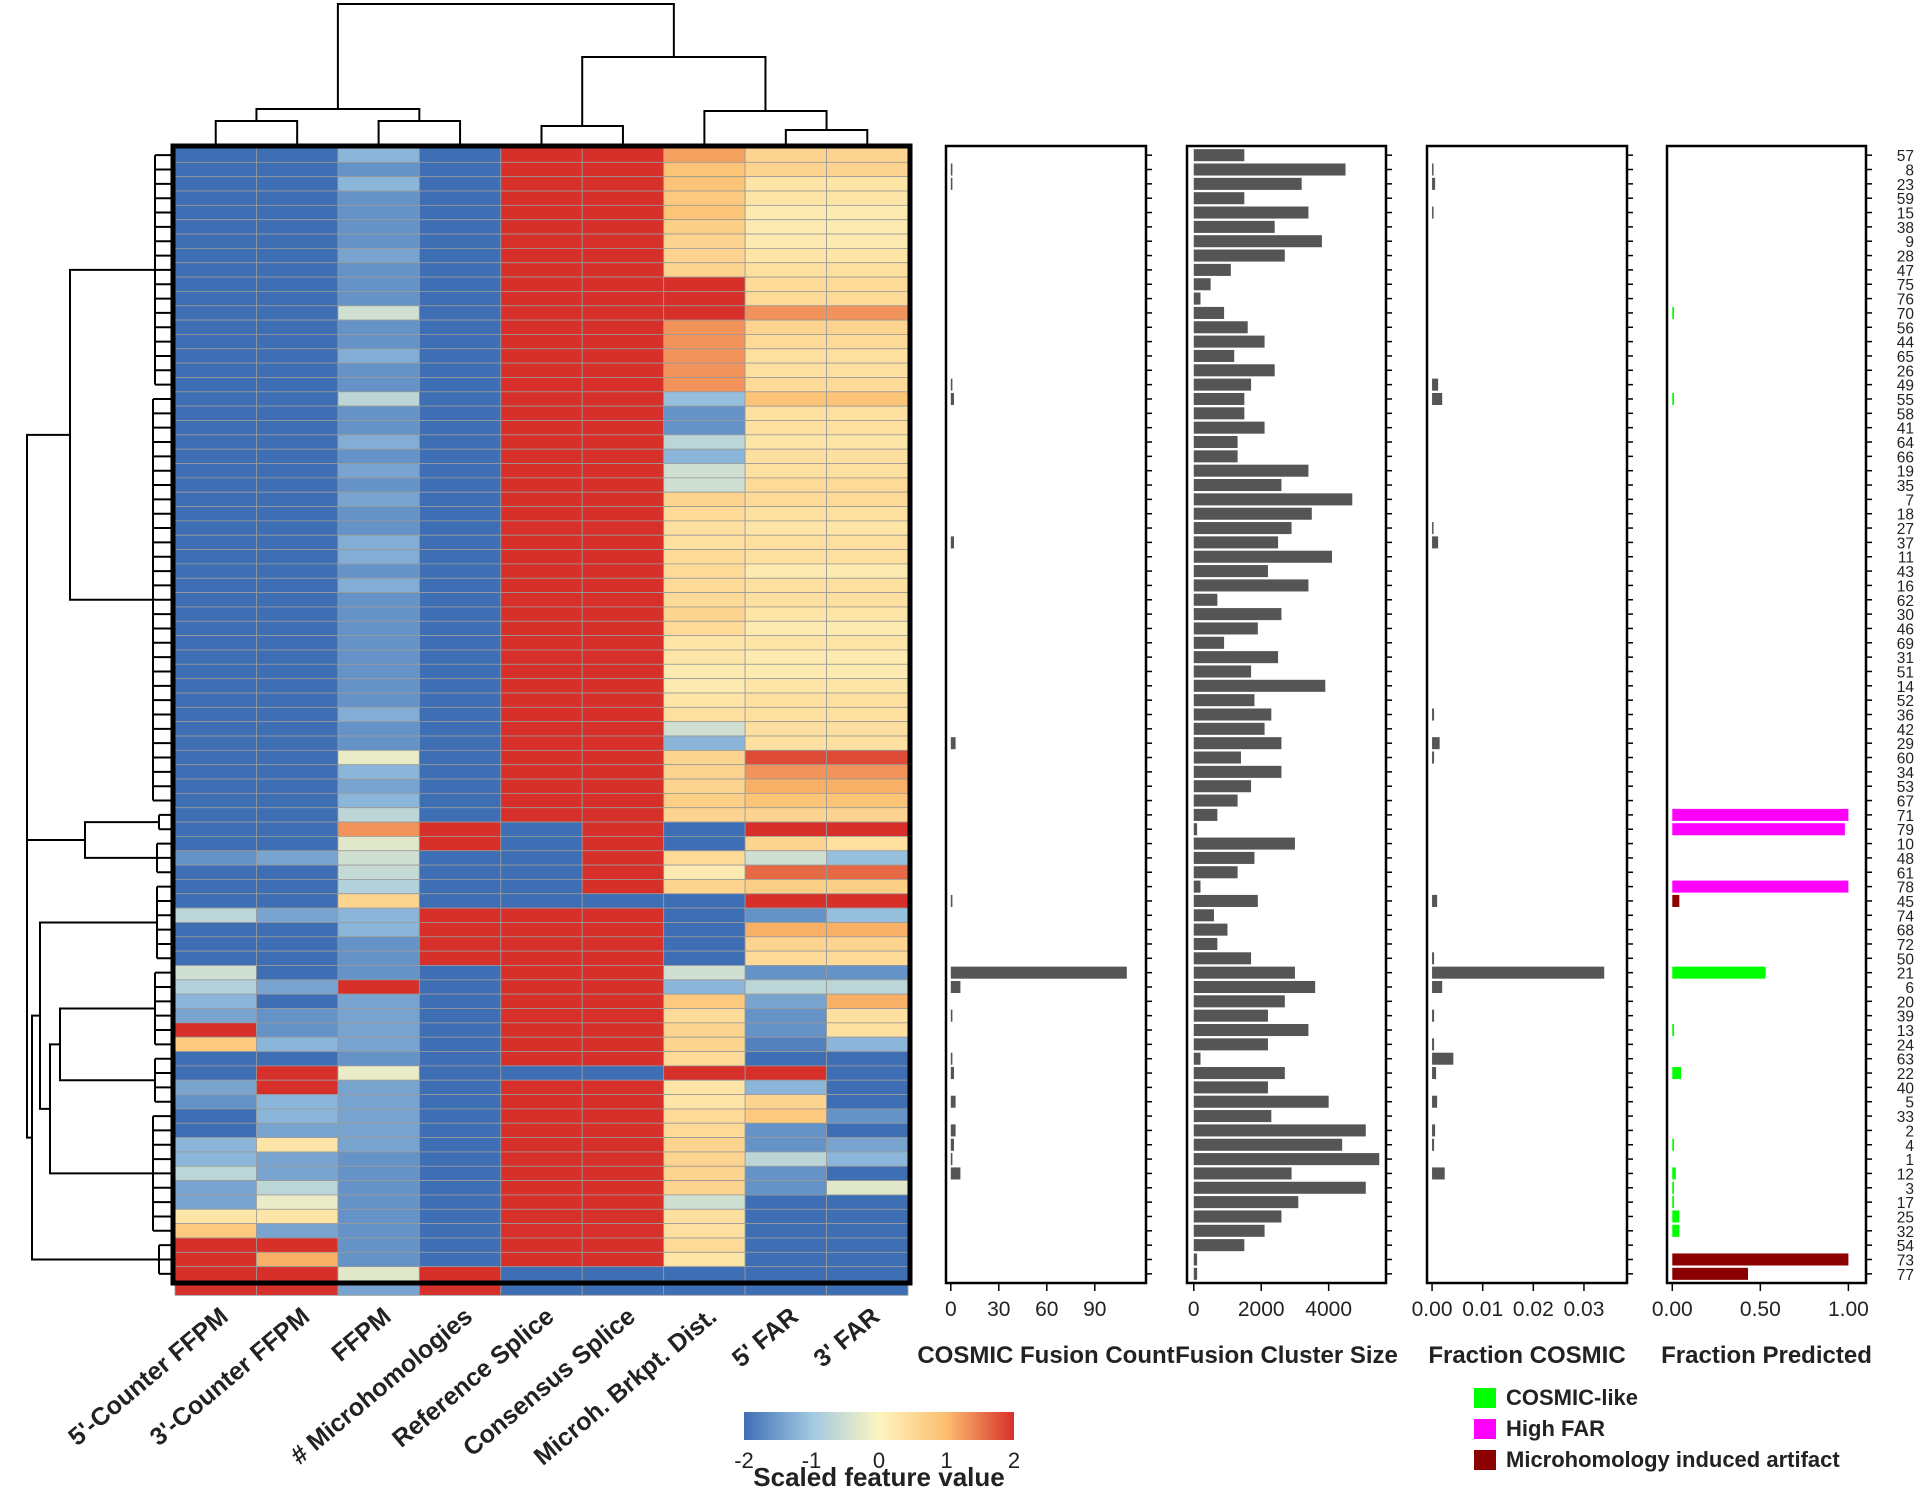  What do you see at coordinates (1909, 242) in the screenshot?
I see `row-id-label: 9` at bounding box center [1909, 242].